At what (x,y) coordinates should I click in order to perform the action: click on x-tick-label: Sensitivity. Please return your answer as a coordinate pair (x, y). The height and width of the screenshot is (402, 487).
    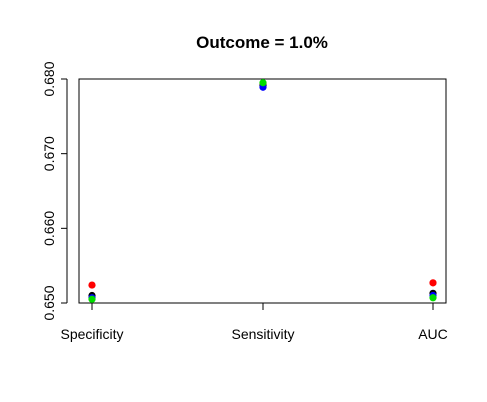
    Looking at the image, I should click on (262, 334).